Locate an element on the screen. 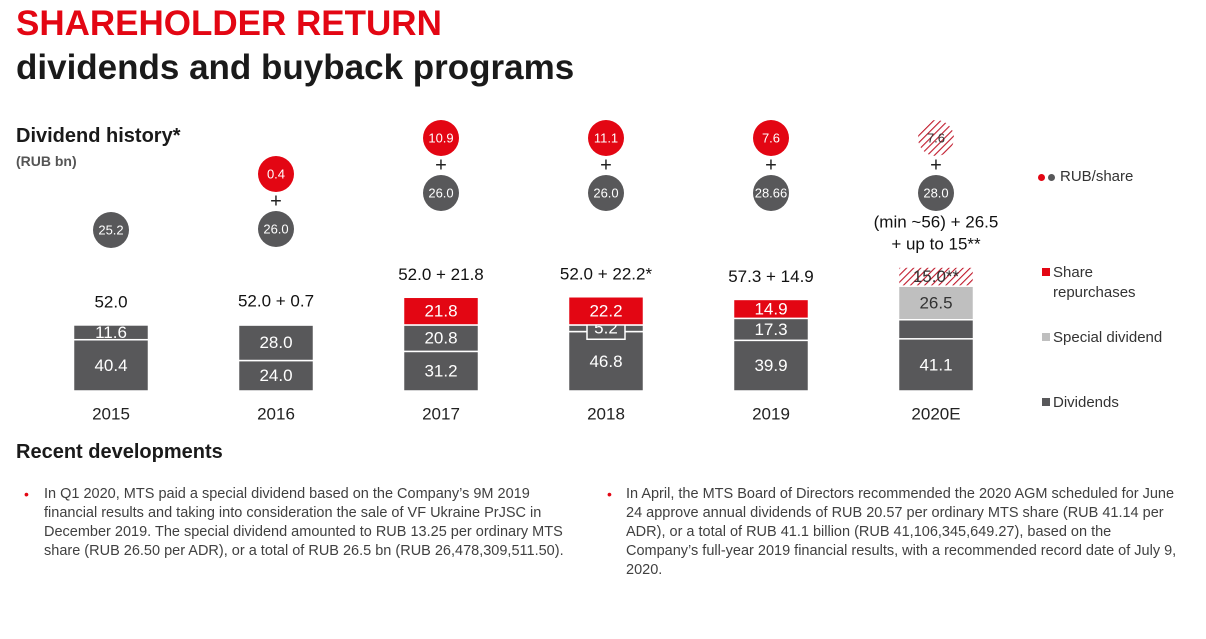 The width and height of the screenshot is (1206, 639). bar-label: 31.2 is located at coordinates (440, 371).